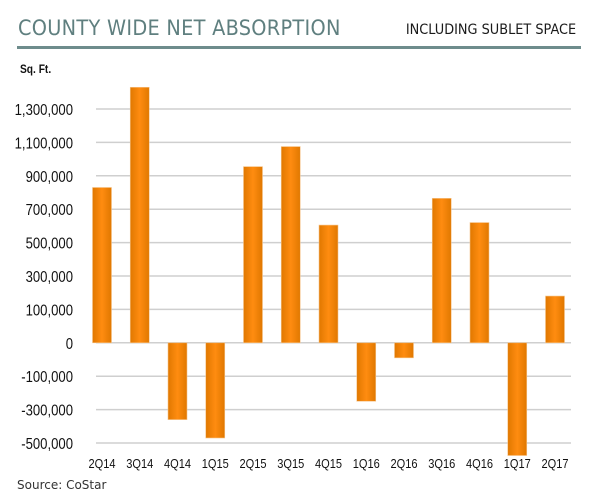  I want to click on x-tick-label: 4Q15, so click(328, 463).